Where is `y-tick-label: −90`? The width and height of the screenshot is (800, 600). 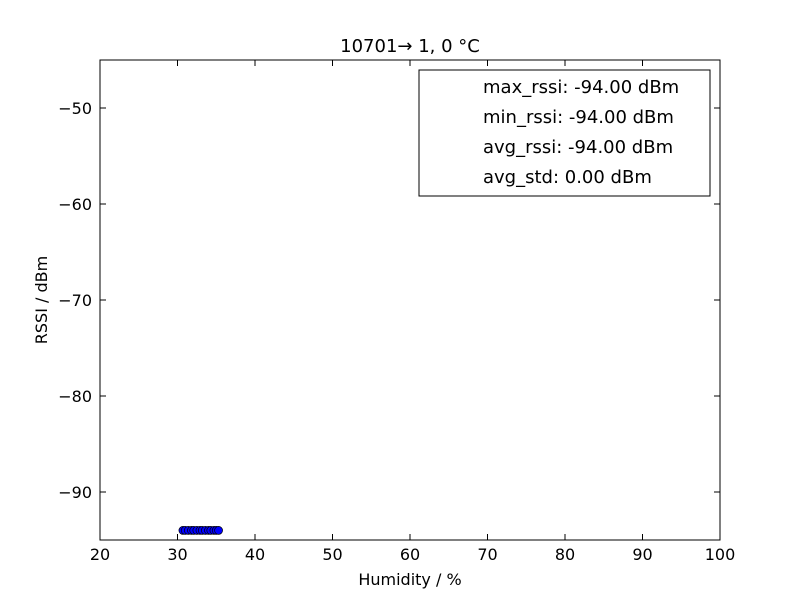 y-tick-label: −90 is located at coordinates (75, 492).